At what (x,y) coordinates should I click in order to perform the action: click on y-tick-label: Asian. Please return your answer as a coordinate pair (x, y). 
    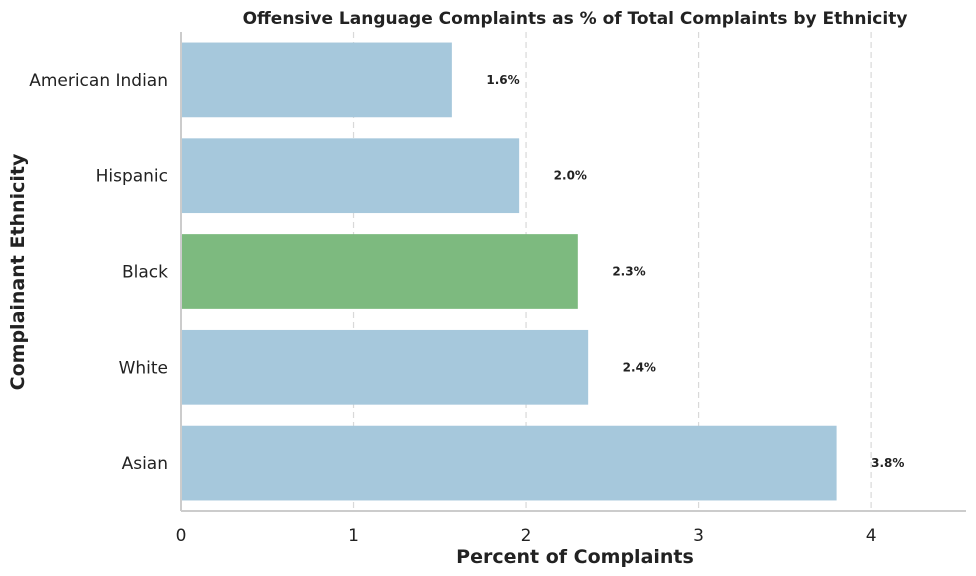
    Looking at the image, I should click on (145, 464).